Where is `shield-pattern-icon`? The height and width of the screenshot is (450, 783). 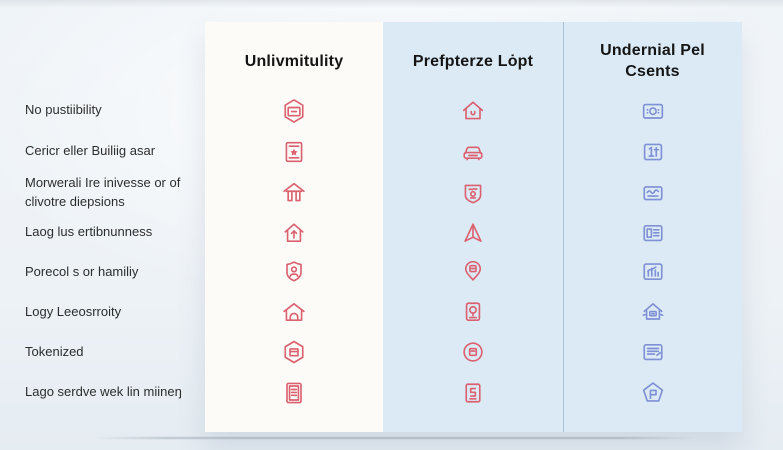
shield-pattern-icon is located at coordinates (473, 193).